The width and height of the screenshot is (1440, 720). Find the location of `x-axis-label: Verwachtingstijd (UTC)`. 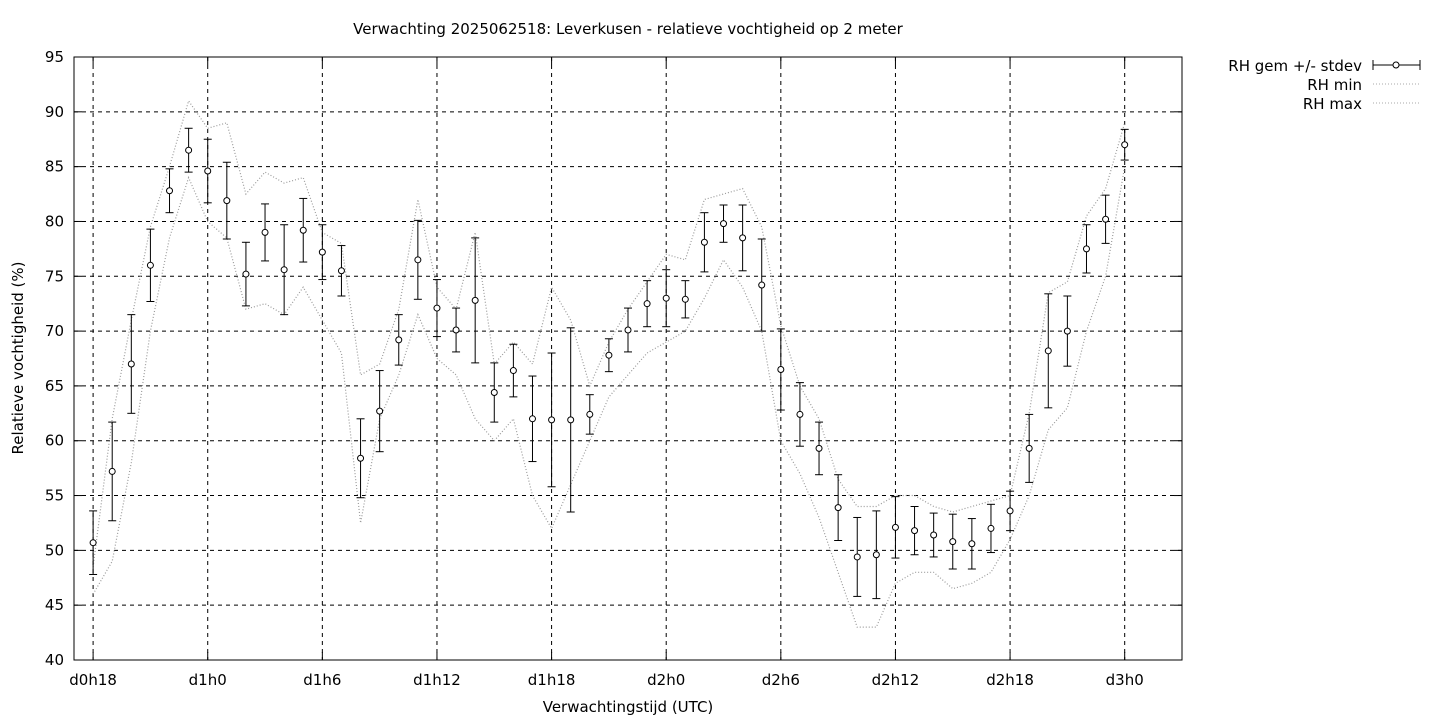

x-axis-label: Verwachtingstijd (UTC) is located at coordinates (628, 707).